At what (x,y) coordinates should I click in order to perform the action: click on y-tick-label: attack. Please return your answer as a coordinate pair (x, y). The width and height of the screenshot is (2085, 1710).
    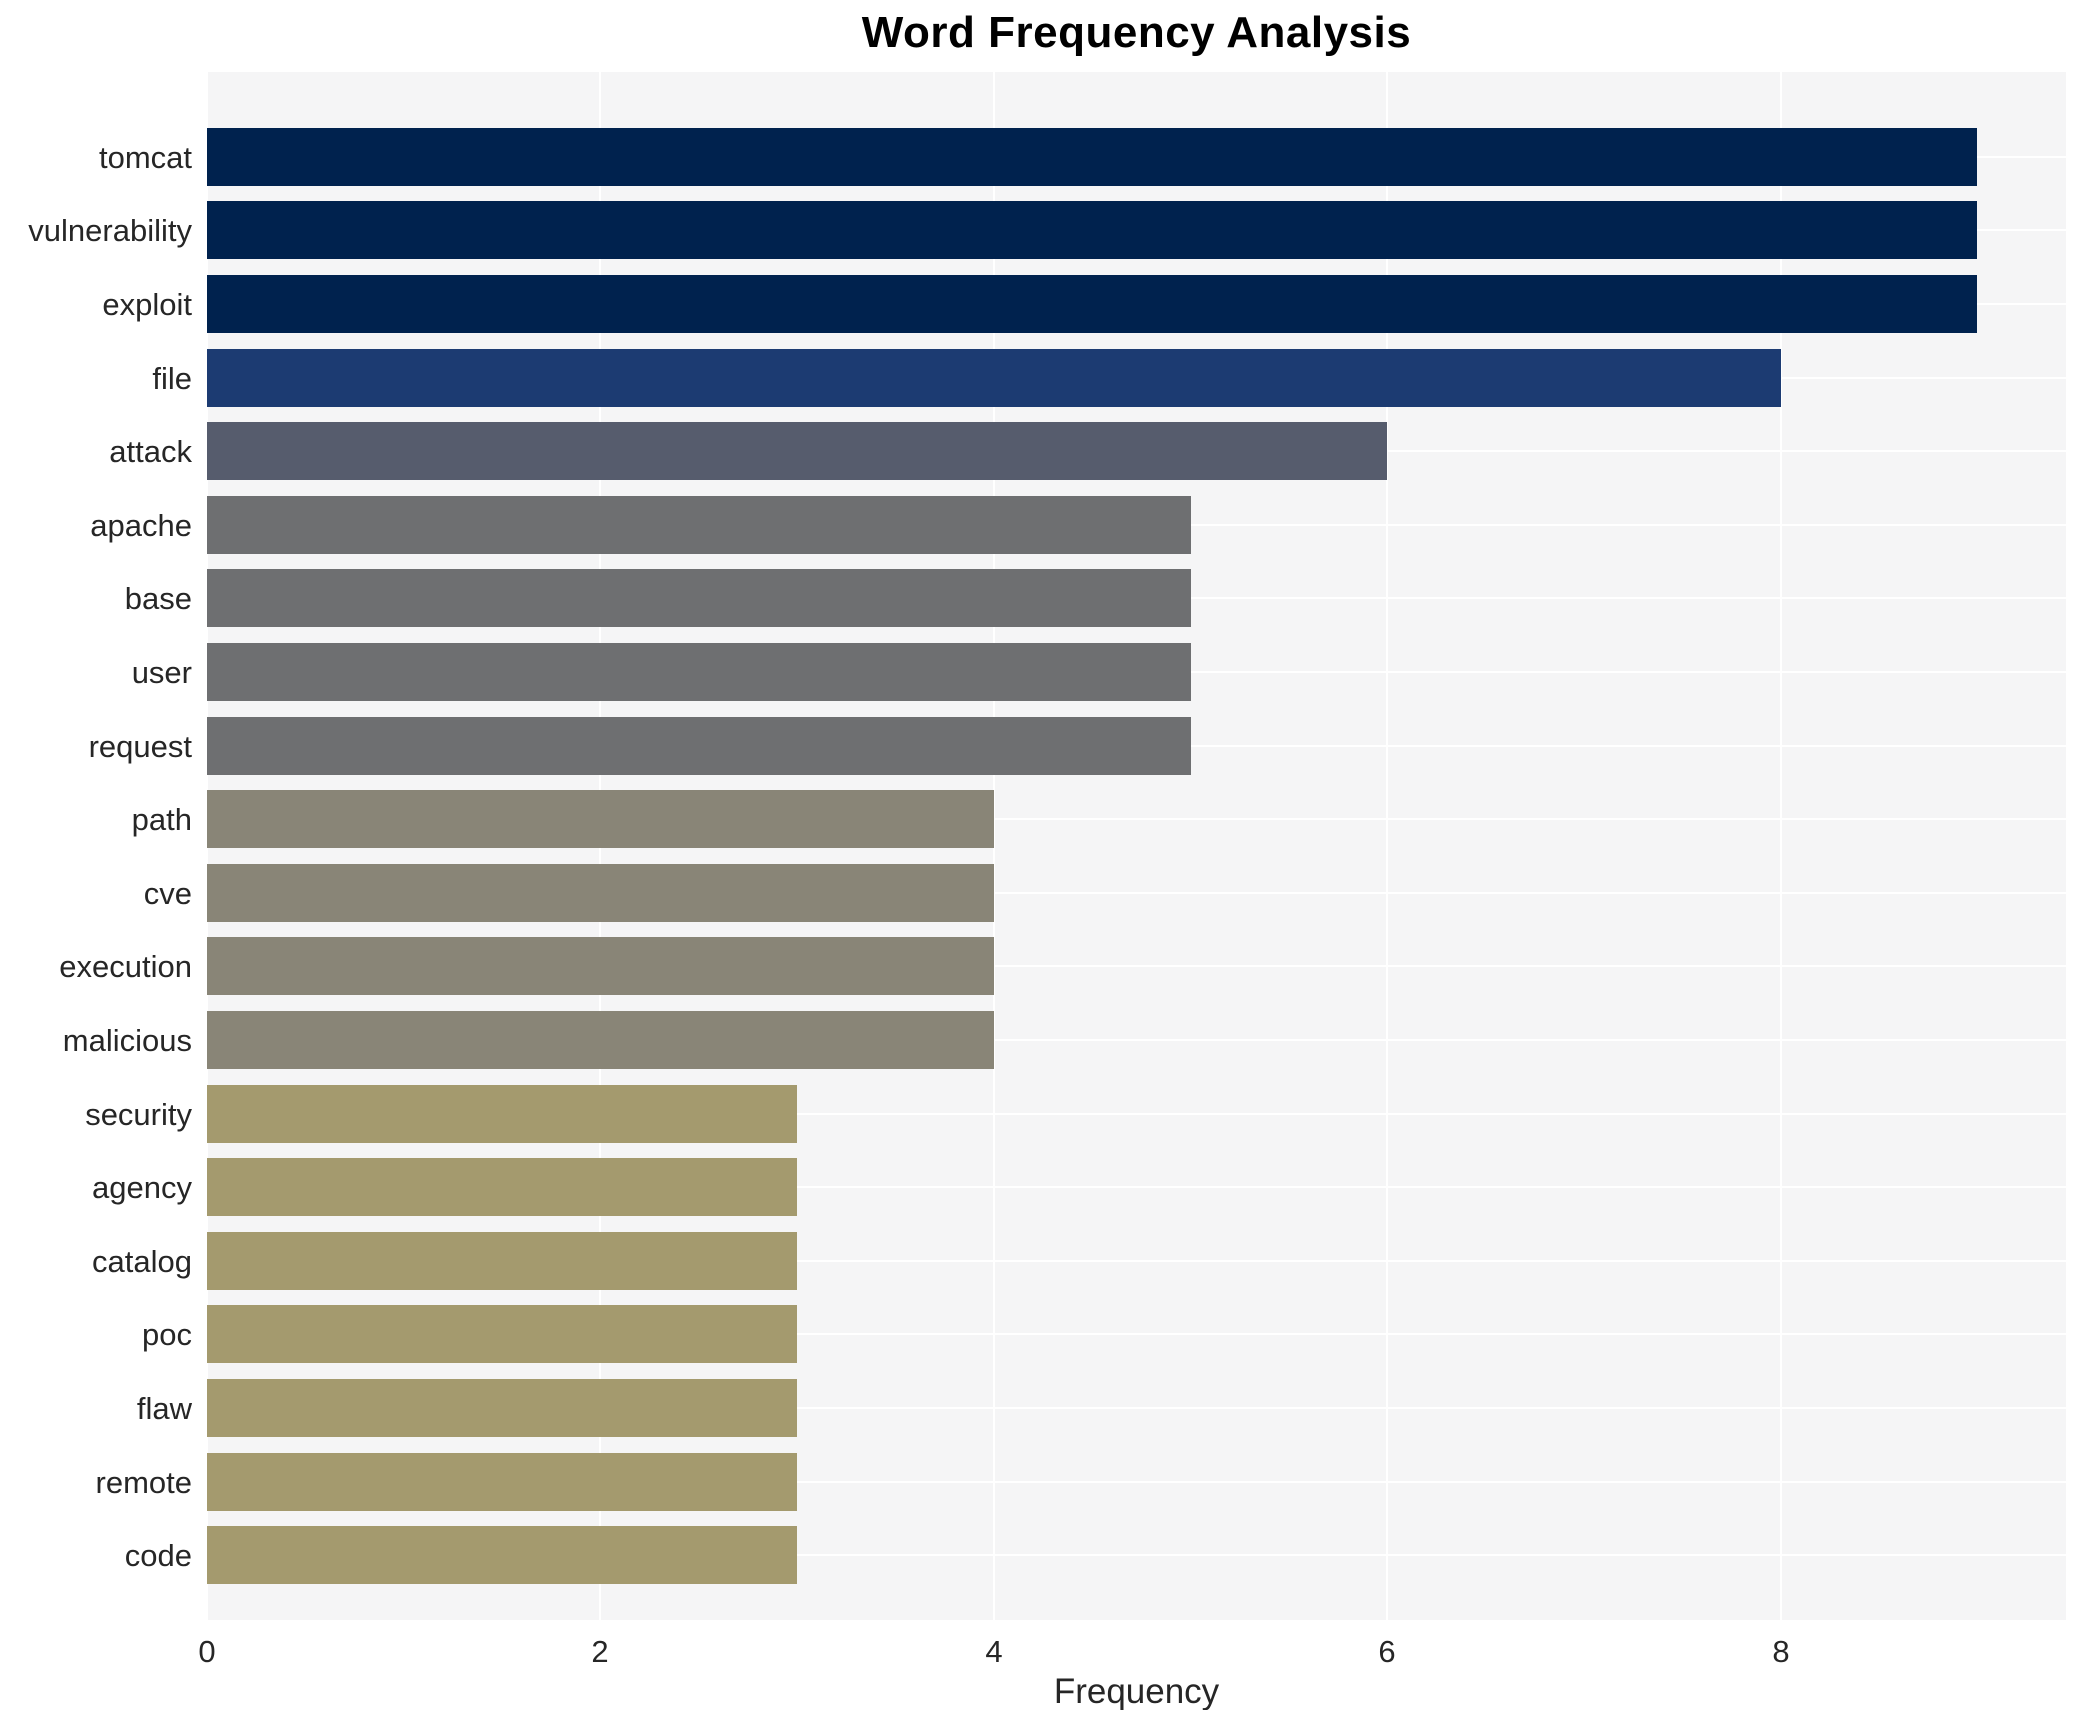
    Looking at the image, I should click on (150, 451).